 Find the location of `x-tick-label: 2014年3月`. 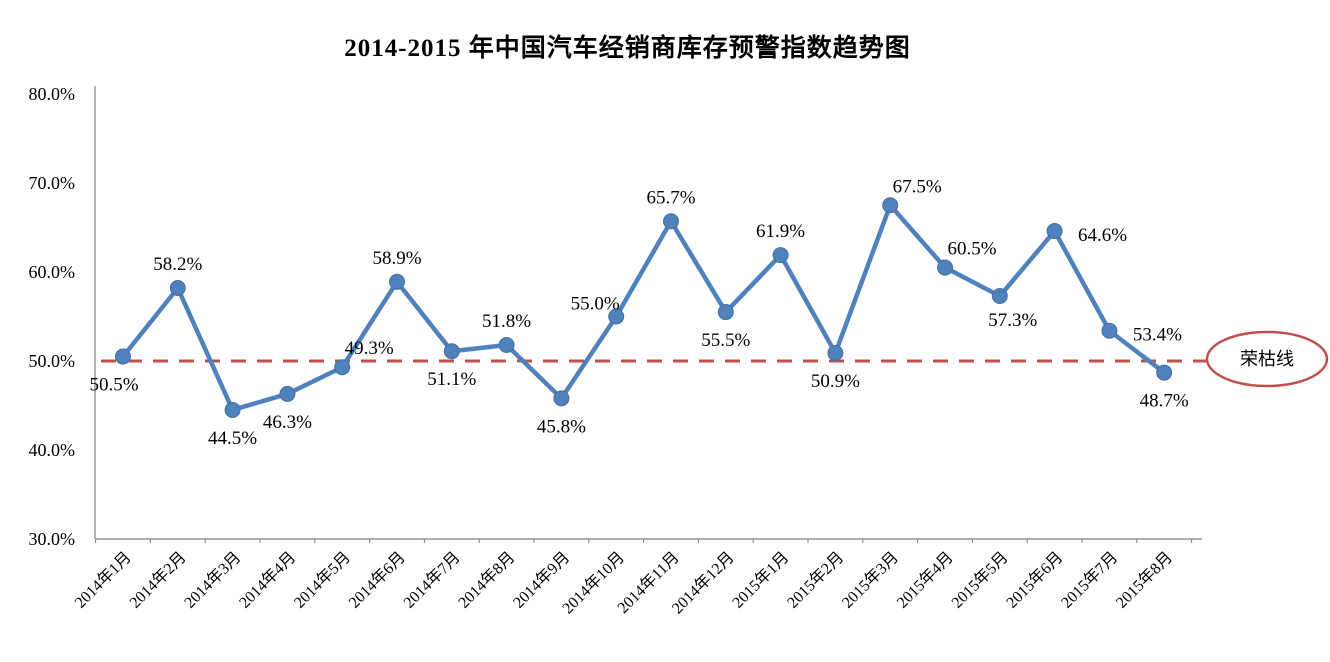

x-tick-label: 2014年3月 is located at coordinates (213, 580).